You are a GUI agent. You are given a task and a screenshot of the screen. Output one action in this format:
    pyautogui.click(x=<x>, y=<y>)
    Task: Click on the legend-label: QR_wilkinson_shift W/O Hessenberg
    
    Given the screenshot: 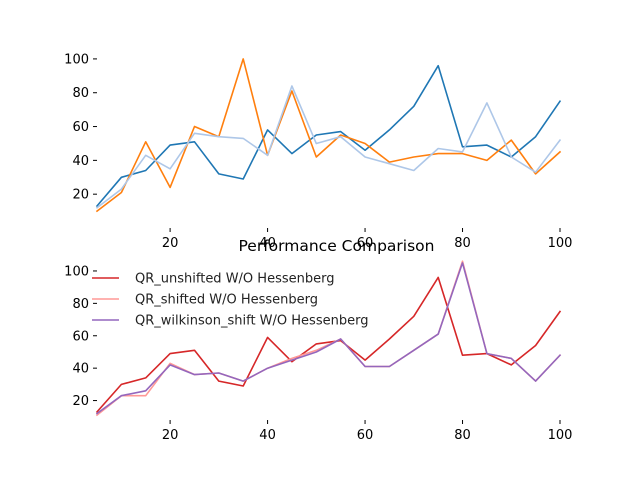 What is the action you would take?
    pyautogui.click(x=251, y=321)
    